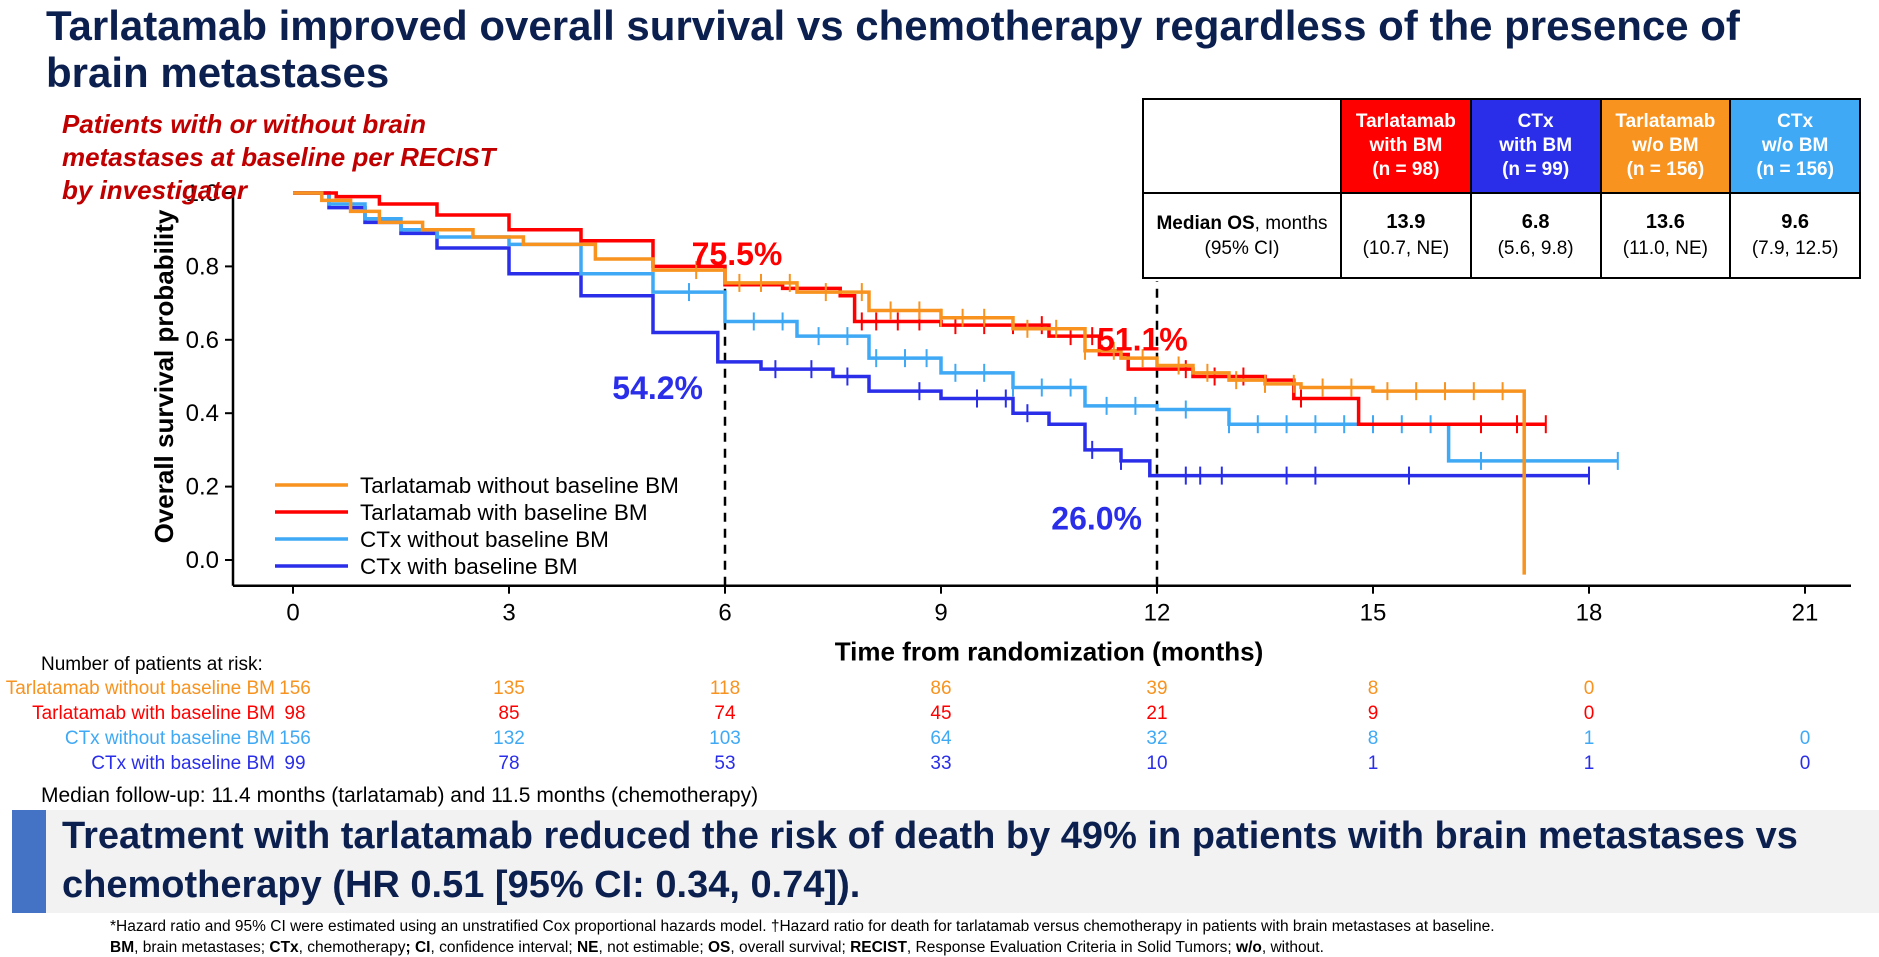  I want to click on risk-count: 64, so click(941, 738).